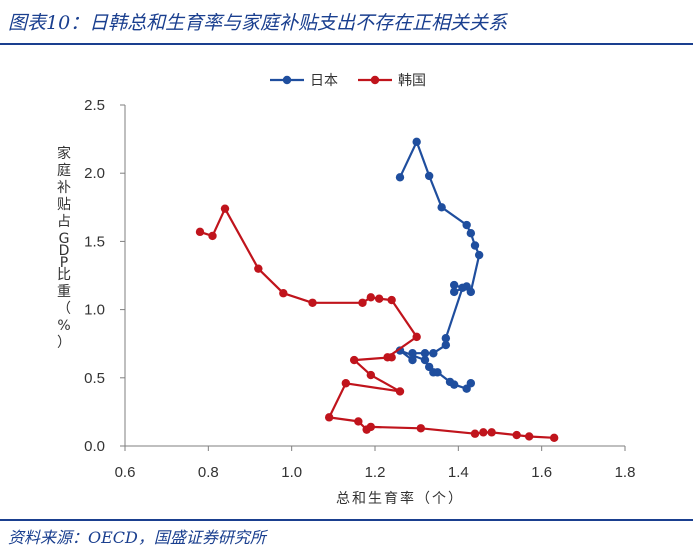 Image resolution: width=693 pixels, height=553 pixels. Describe the element at coordinates (324, 81) in the screenshot. I see `legend-label: 日本` at that location.